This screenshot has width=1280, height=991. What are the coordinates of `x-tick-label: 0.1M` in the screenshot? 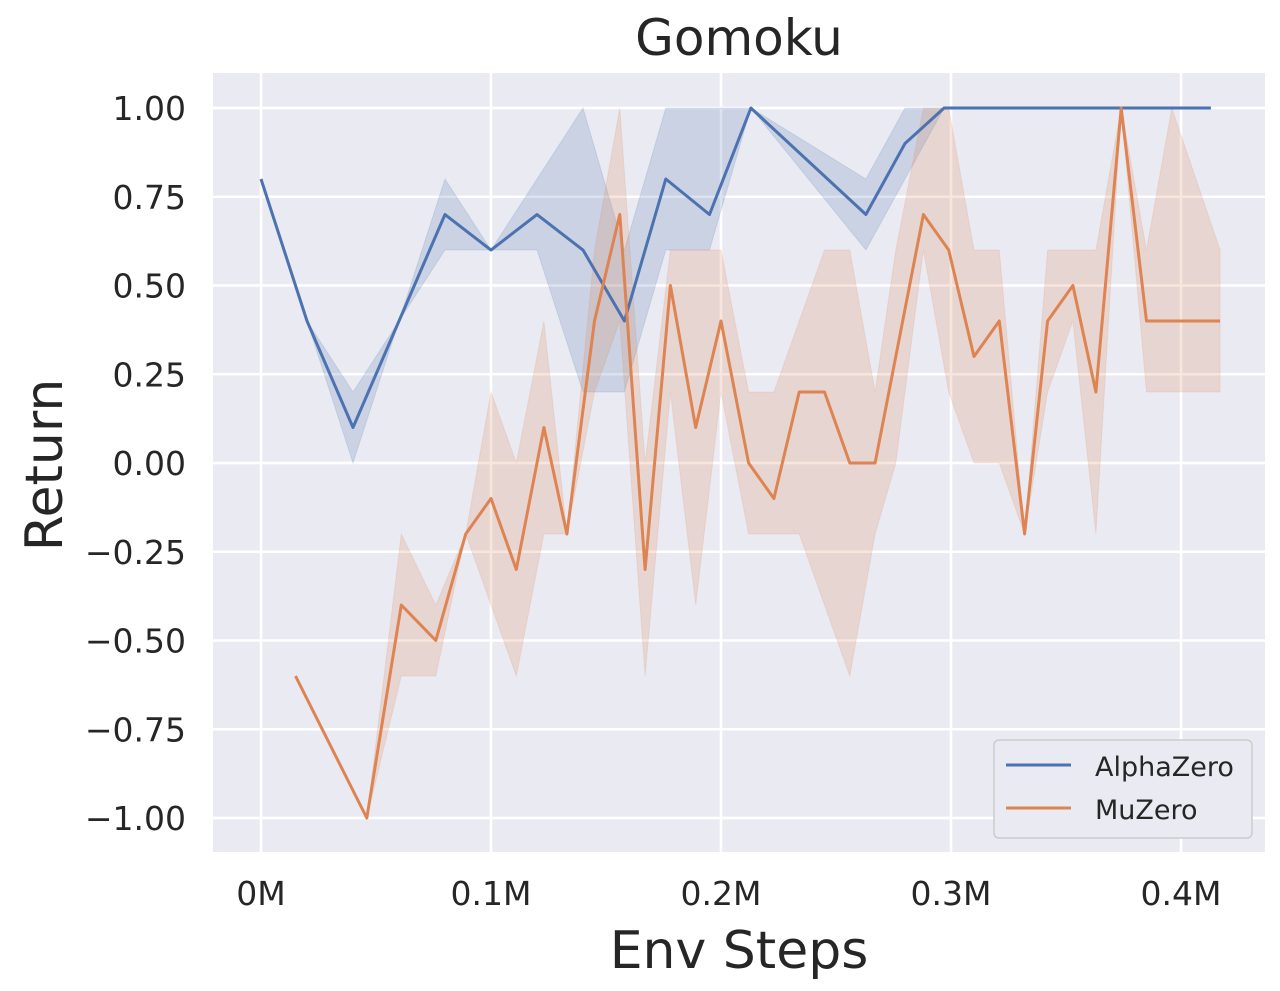 It's located at (491, 893).